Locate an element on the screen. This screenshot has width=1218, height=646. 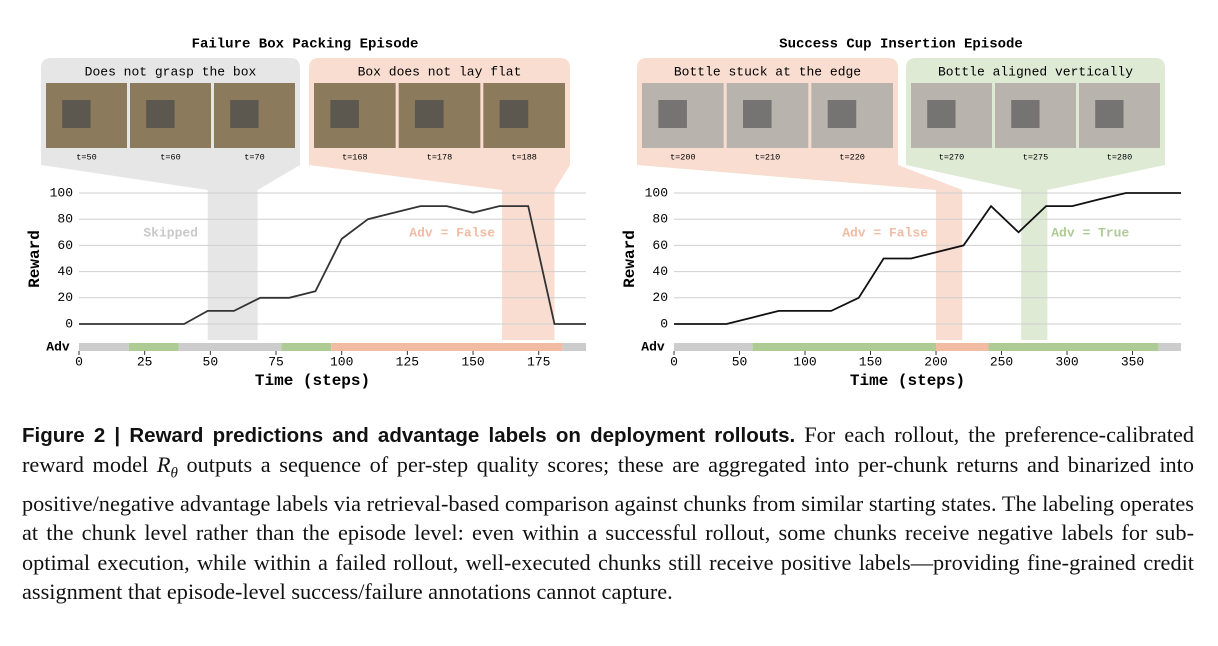
x-tick-label: 300 is located at coordinates (1066, 361).